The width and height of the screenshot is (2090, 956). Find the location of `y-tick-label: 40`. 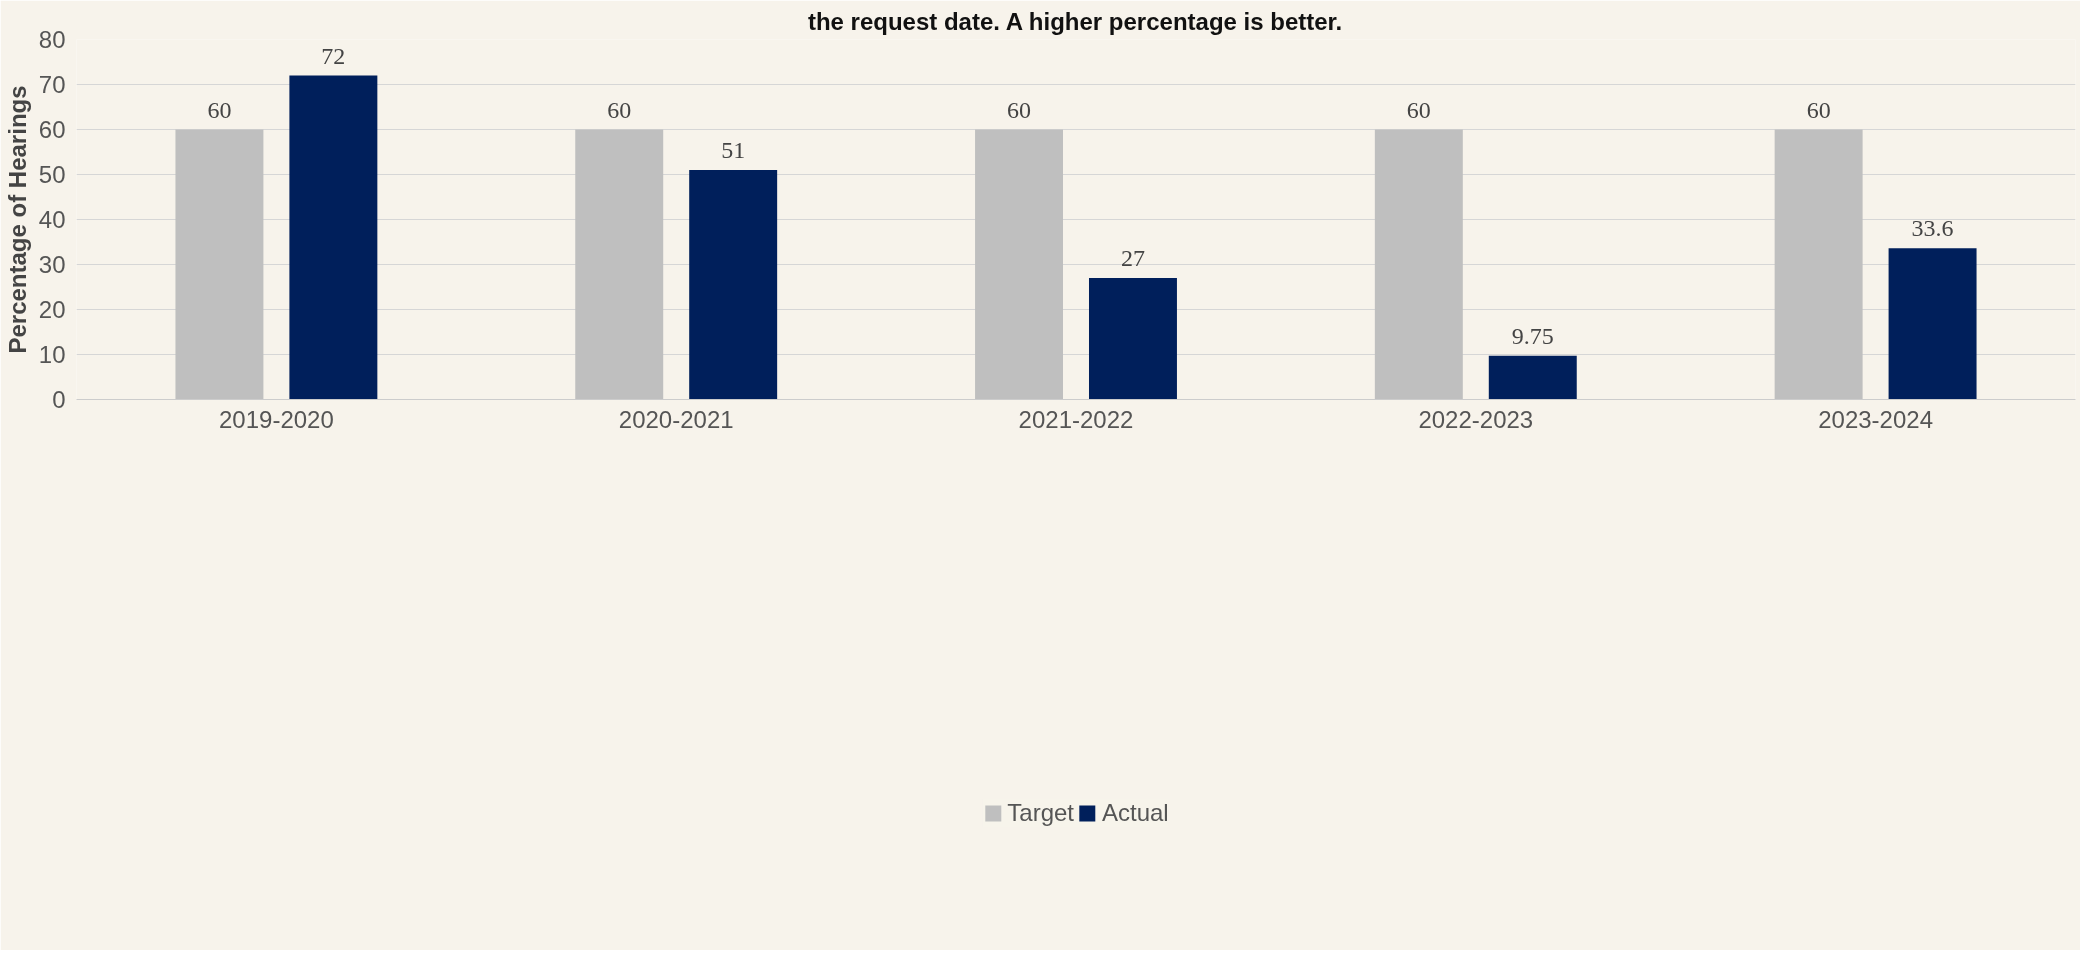

y-tick-label: 40 is located at coordinates (52, 219).